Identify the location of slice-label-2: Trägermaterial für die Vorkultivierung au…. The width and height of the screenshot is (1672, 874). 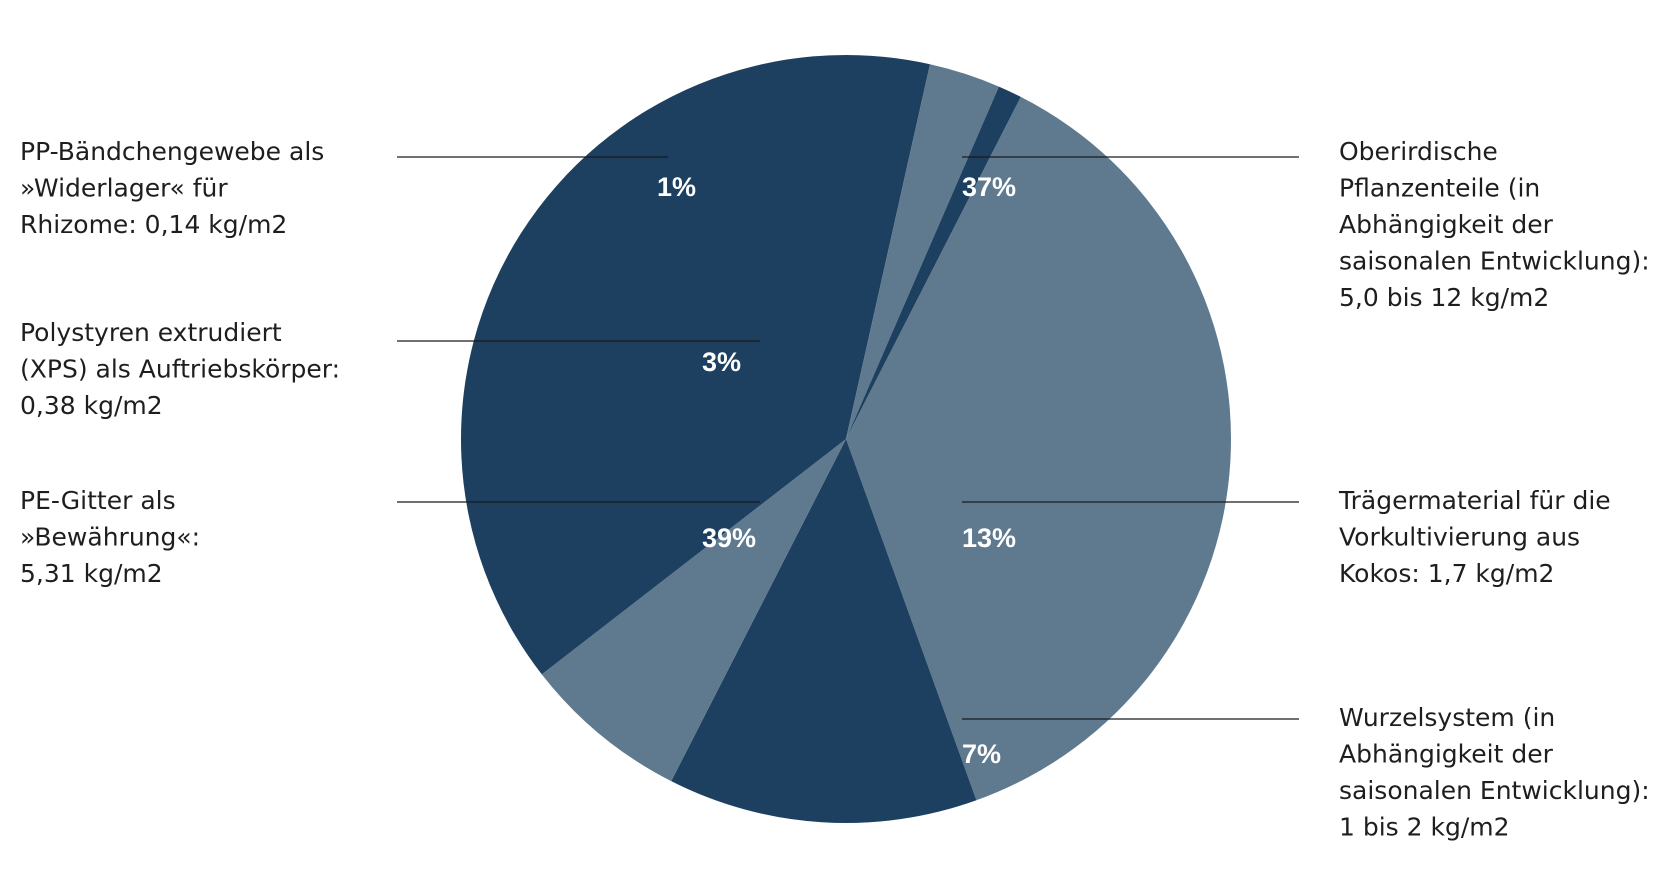
(1474, 537).